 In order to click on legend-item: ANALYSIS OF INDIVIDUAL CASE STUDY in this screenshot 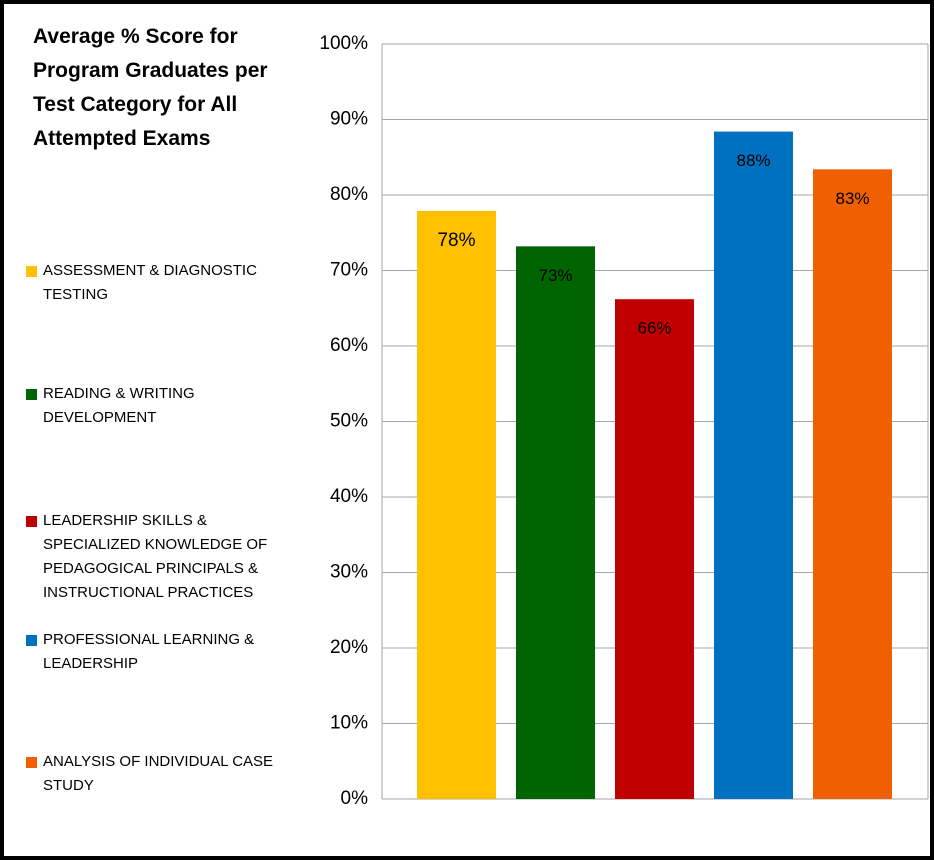, I will do `click(157, 774)`.